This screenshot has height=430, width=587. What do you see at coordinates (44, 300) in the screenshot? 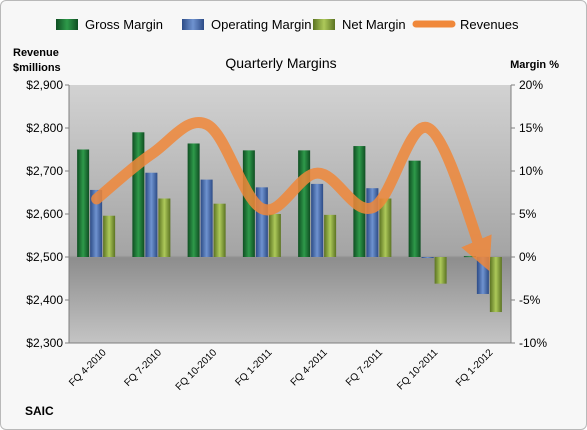
I see `left-tick-label: $2,400` at bounding box center [44, 300].